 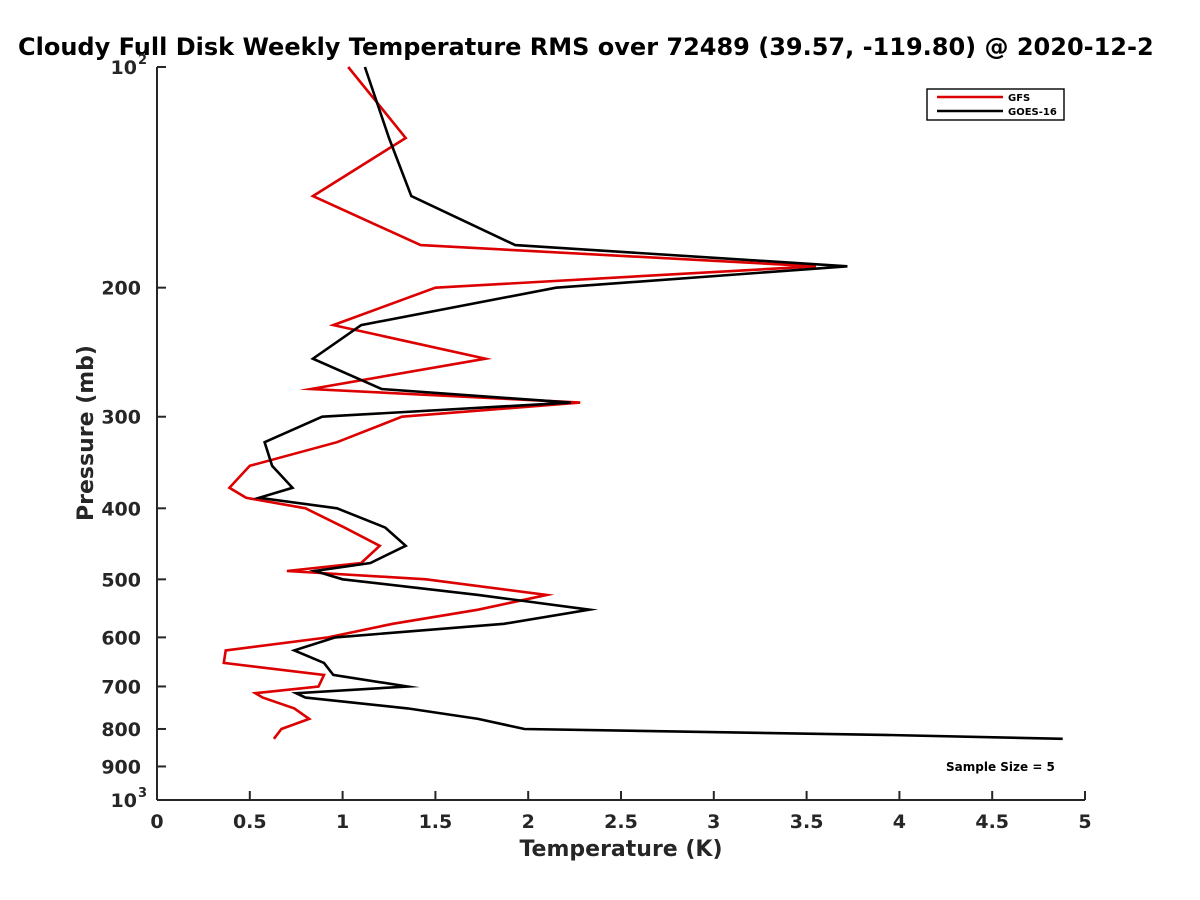 What do you see at coordinates (121, 767) in the screenshot?
I see `y-tick-label: 900` at bounding box center [121, 767].